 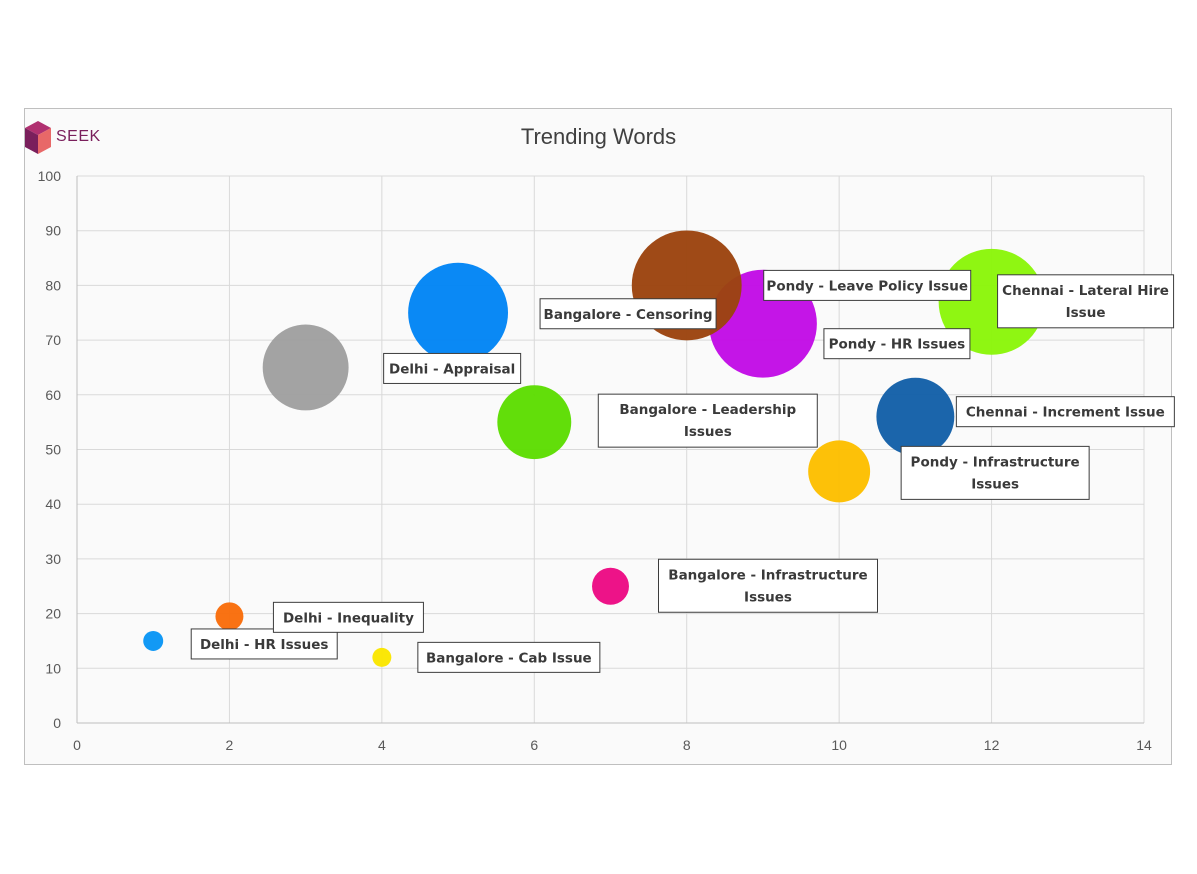 I want to click on data-label-text: Delhi - Inequality, so click(x=348, y=618).